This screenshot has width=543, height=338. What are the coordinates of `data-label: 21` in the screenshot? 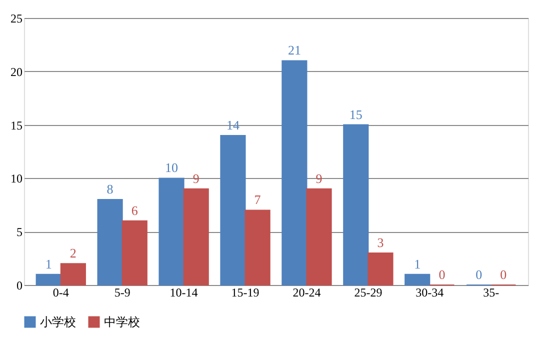 It's located at (294, 50).